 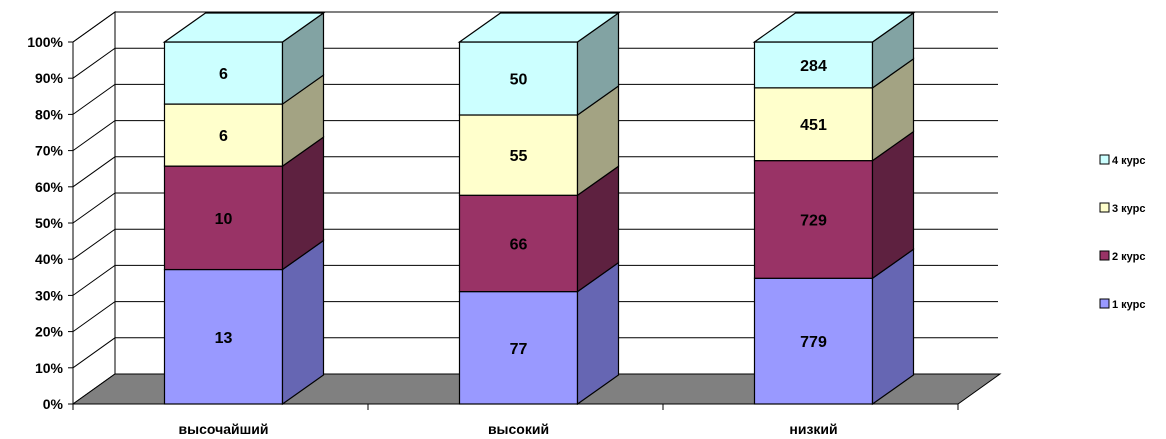 I want to click on legend: 4 курс 3 курс 2 курс 1 курс, so click(x=1122, y=232).